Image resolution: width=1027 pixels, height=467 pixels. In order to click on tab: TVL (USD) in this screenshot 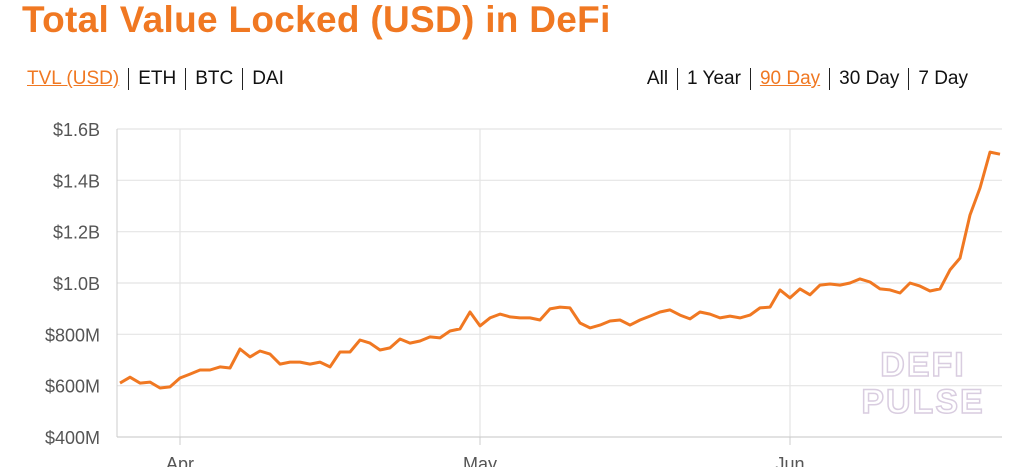, I will do `click(73, 78)`.